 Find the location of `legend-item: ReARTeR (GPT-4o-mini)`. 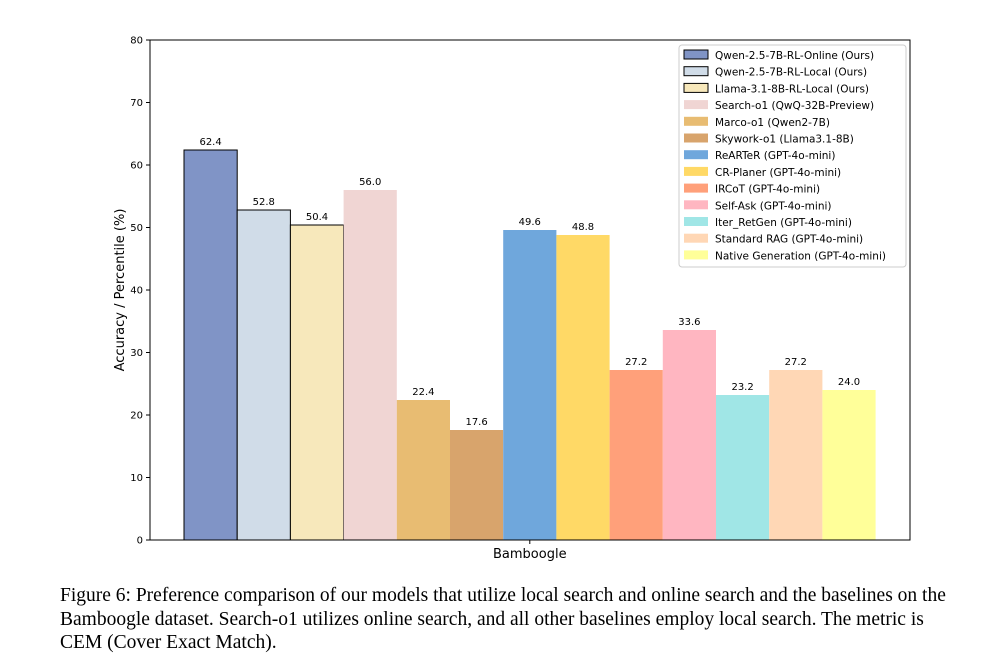

legend-item: ReARTeR (GPT-4o-mini) is located at coordinates (759, 156).